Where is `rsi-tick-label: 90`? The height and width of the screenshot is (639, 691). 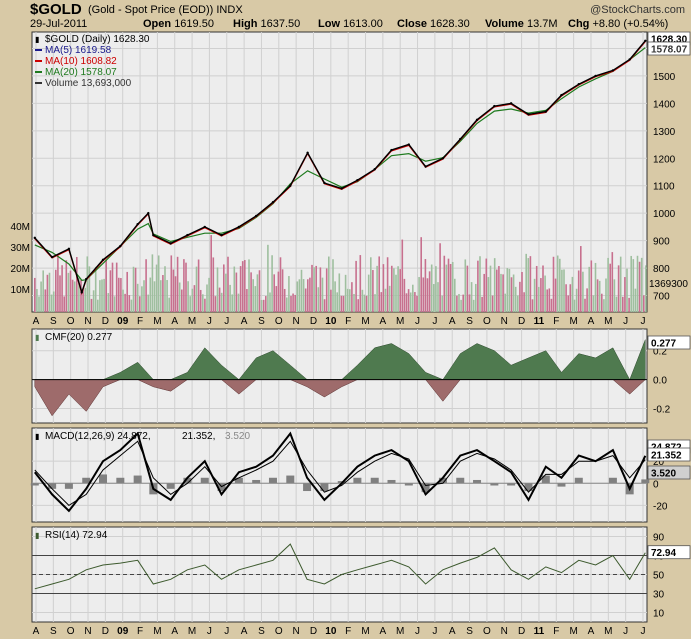 rsi-tick-label: 90 is located at coordinates (659, 538).